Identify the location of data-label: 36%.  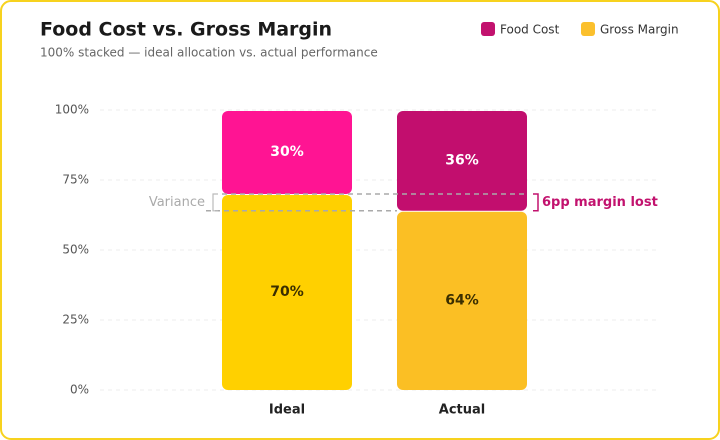
(462, 160).